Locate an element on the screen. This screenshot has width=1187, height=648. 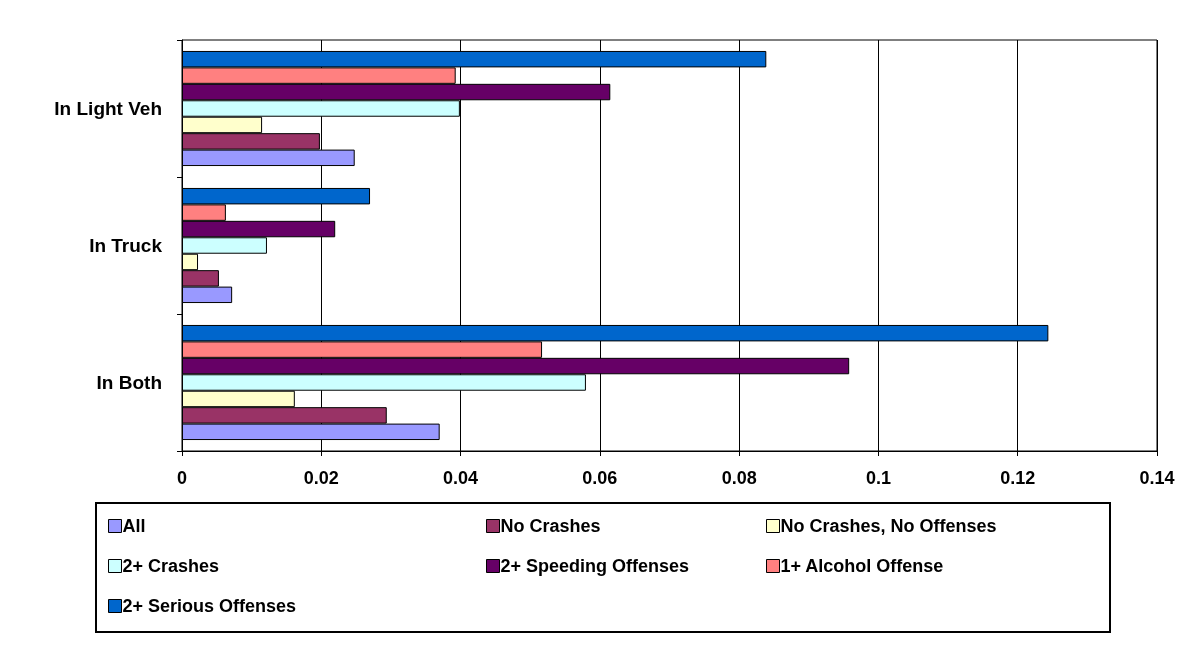
legend-label: All is located at coordinates (134, 526).